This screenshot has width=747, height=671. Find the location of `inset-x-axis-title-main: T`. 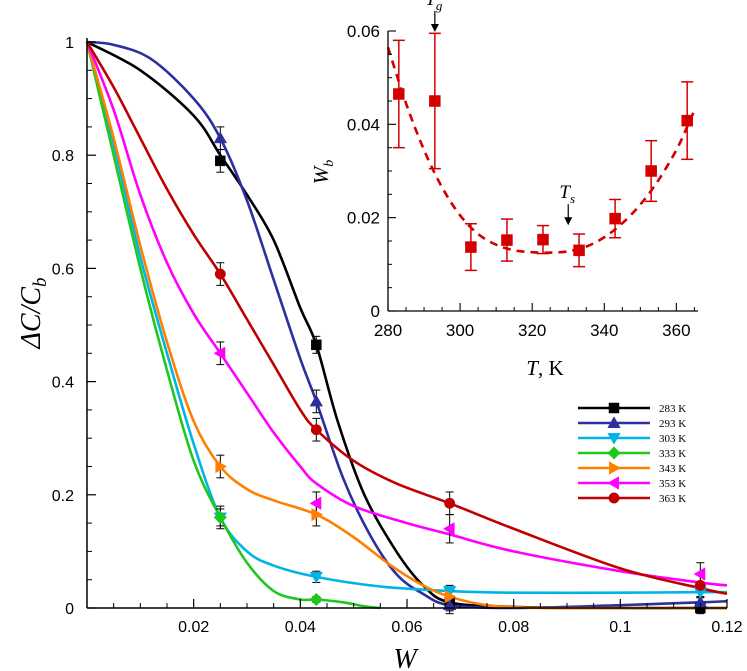

inset-x-axis-title-main: T is located at coordinates (532, 368).